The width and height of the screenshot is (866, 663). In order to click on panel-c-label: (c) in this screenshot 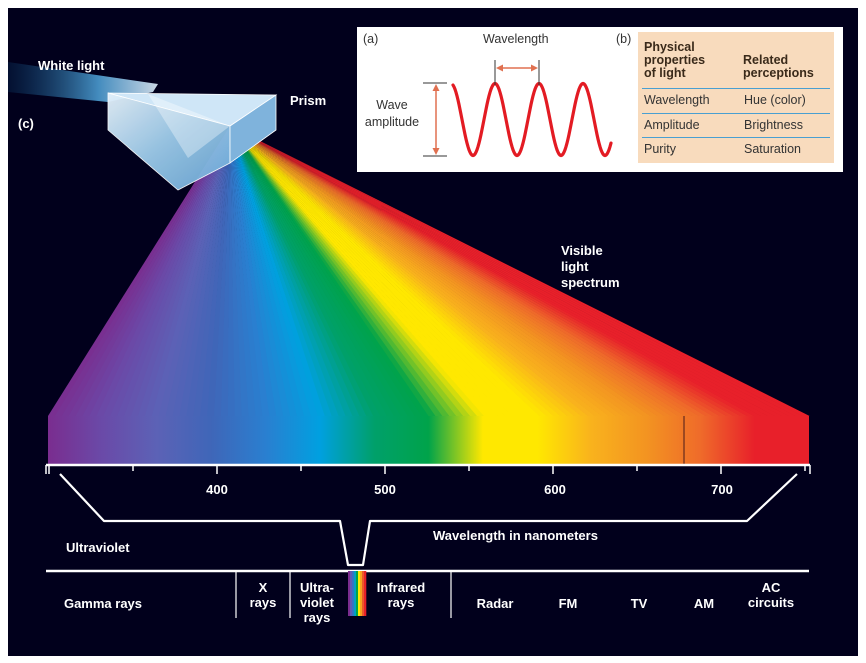, I will do `click(26, 123)`.